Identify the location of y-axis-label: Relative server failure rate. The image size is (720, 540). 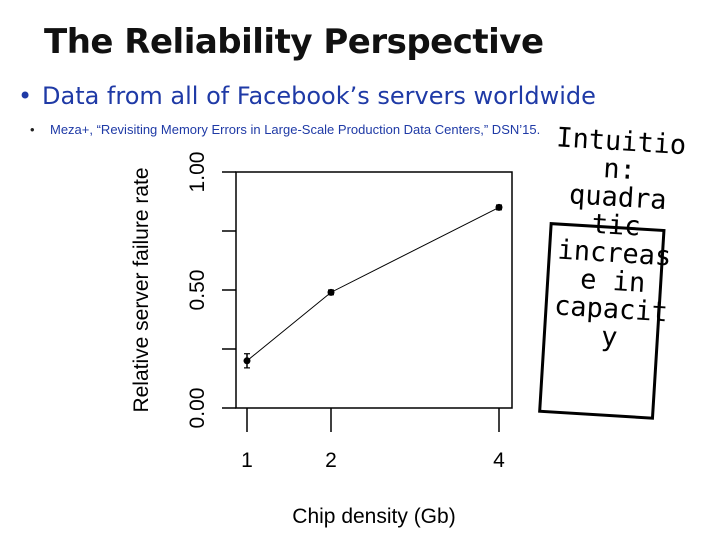
(141, 289).